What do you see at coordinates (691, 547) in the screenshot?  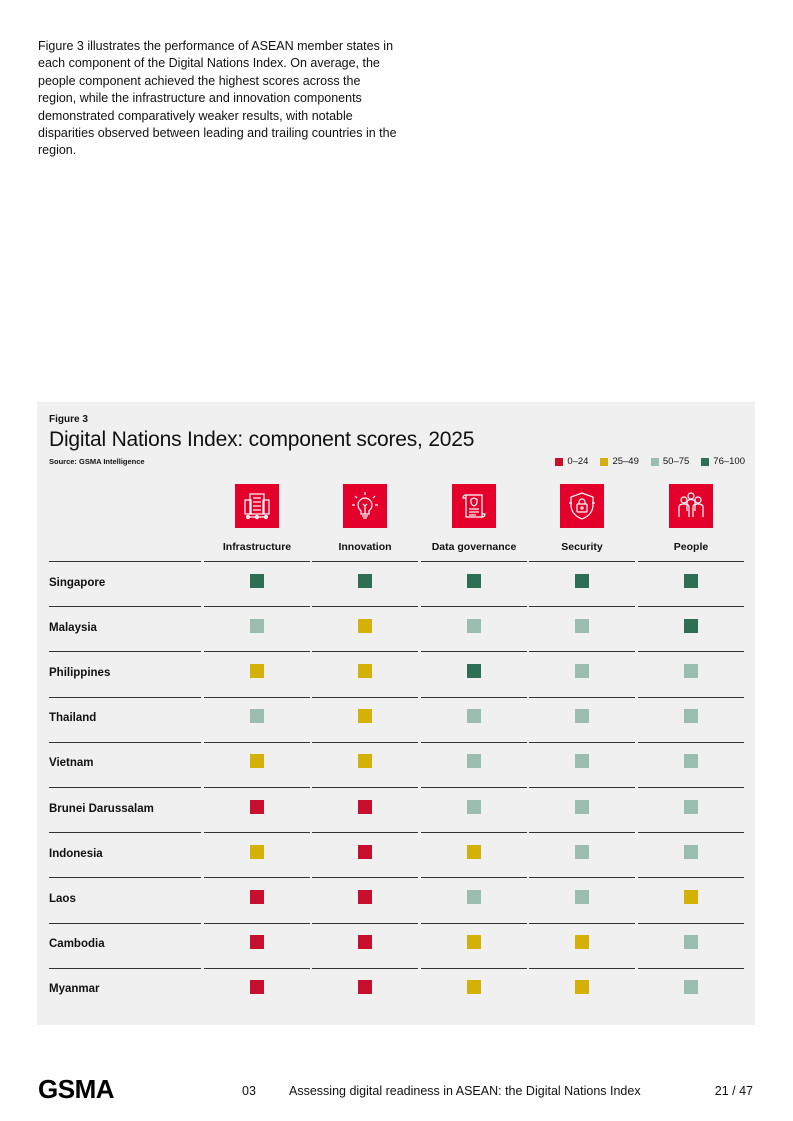 I see `column-header: People` at bounding box center [691, 547].